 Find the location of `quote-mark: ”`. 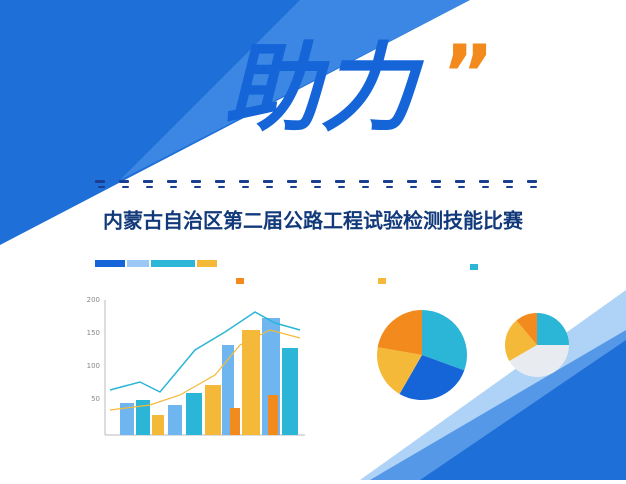

quote-mark: ” is located at coordinates (468, 74).